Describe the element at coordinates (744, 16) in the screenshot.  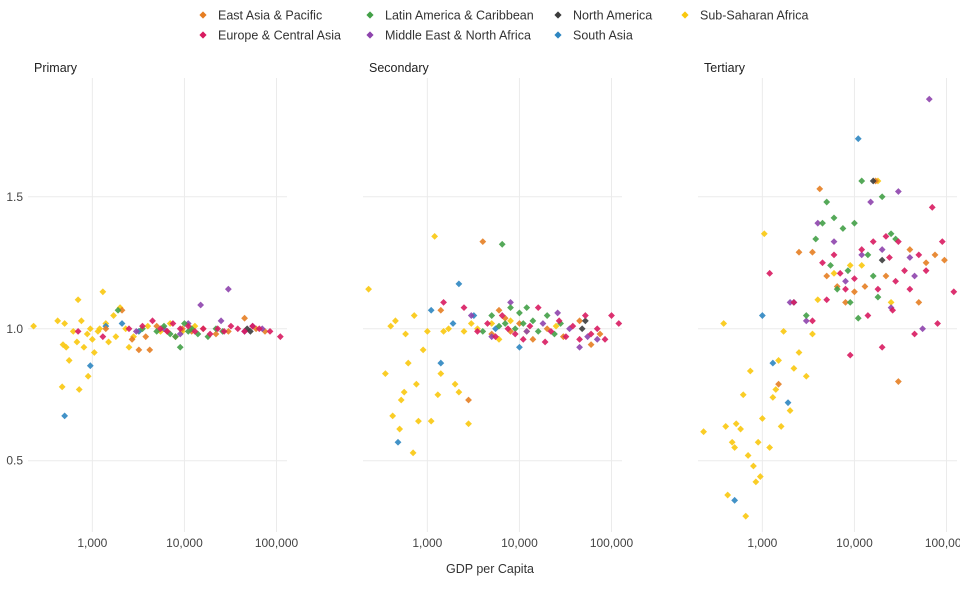
I see `legend-item: Sub-Saharan Africa` at that location.